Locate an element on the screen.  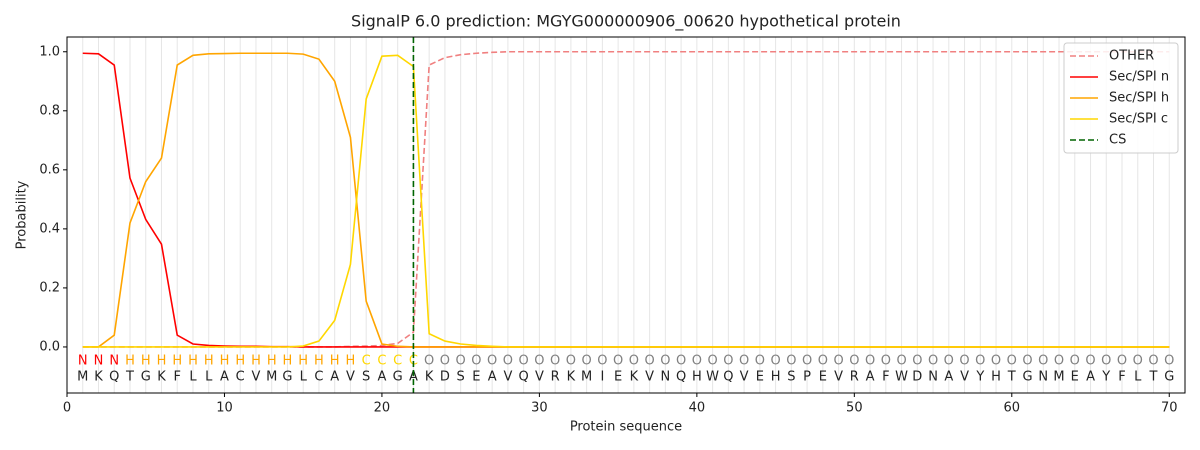
x-tick-label: 0 is located at coordinates (67, 408).